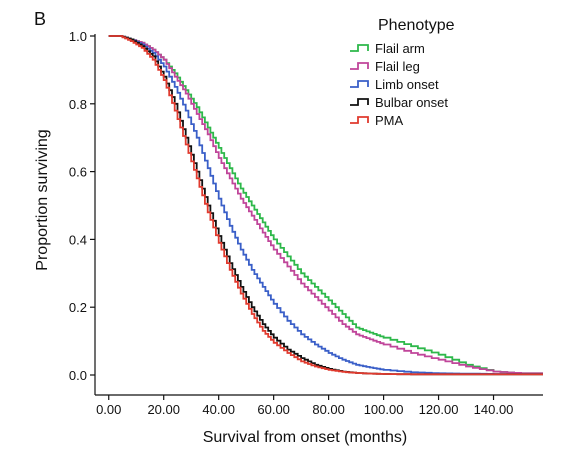 This screenshot has height=469, width=582. I want to click on y-tick-label: 0.4, so click(78, 239).